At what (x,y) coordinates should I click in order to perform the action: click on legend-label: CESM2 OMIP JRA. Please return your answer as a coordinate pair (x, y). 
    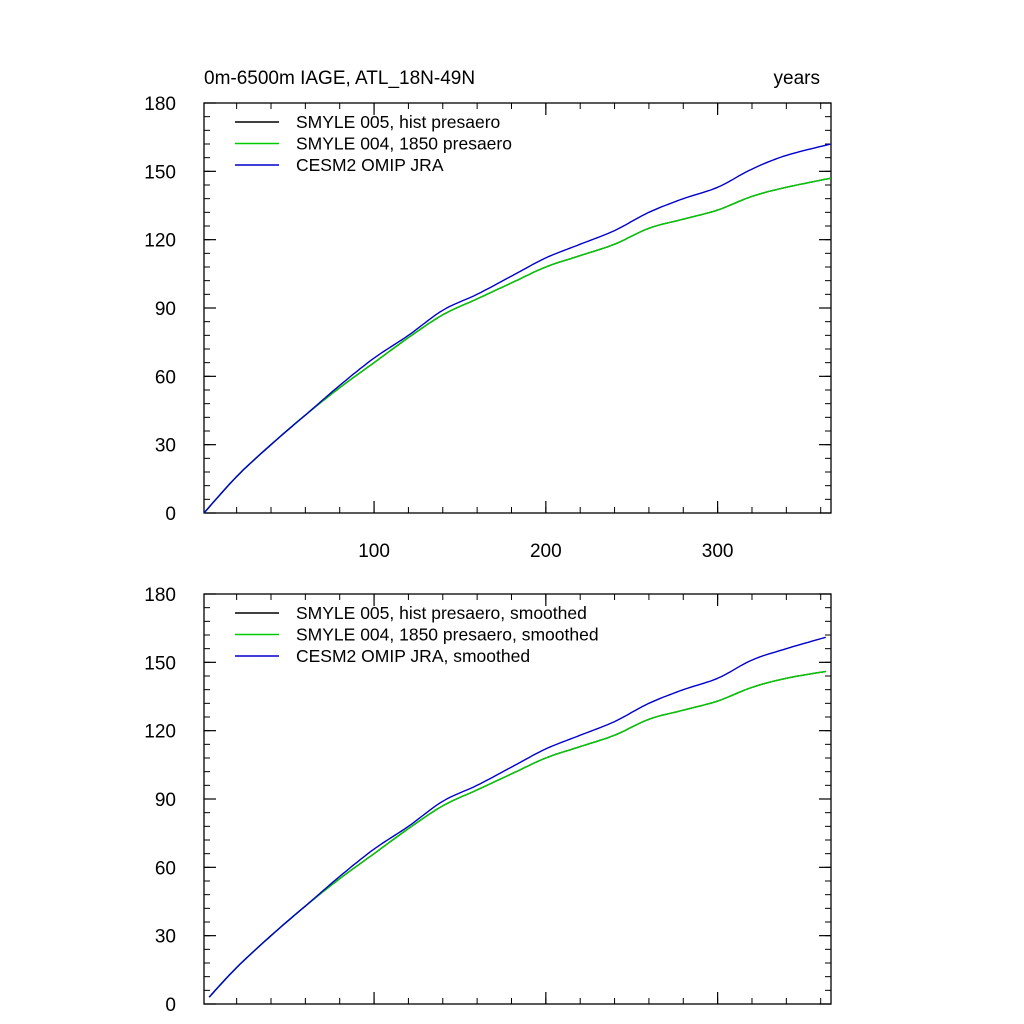
    Looking at the image, I should click on (370, 165).